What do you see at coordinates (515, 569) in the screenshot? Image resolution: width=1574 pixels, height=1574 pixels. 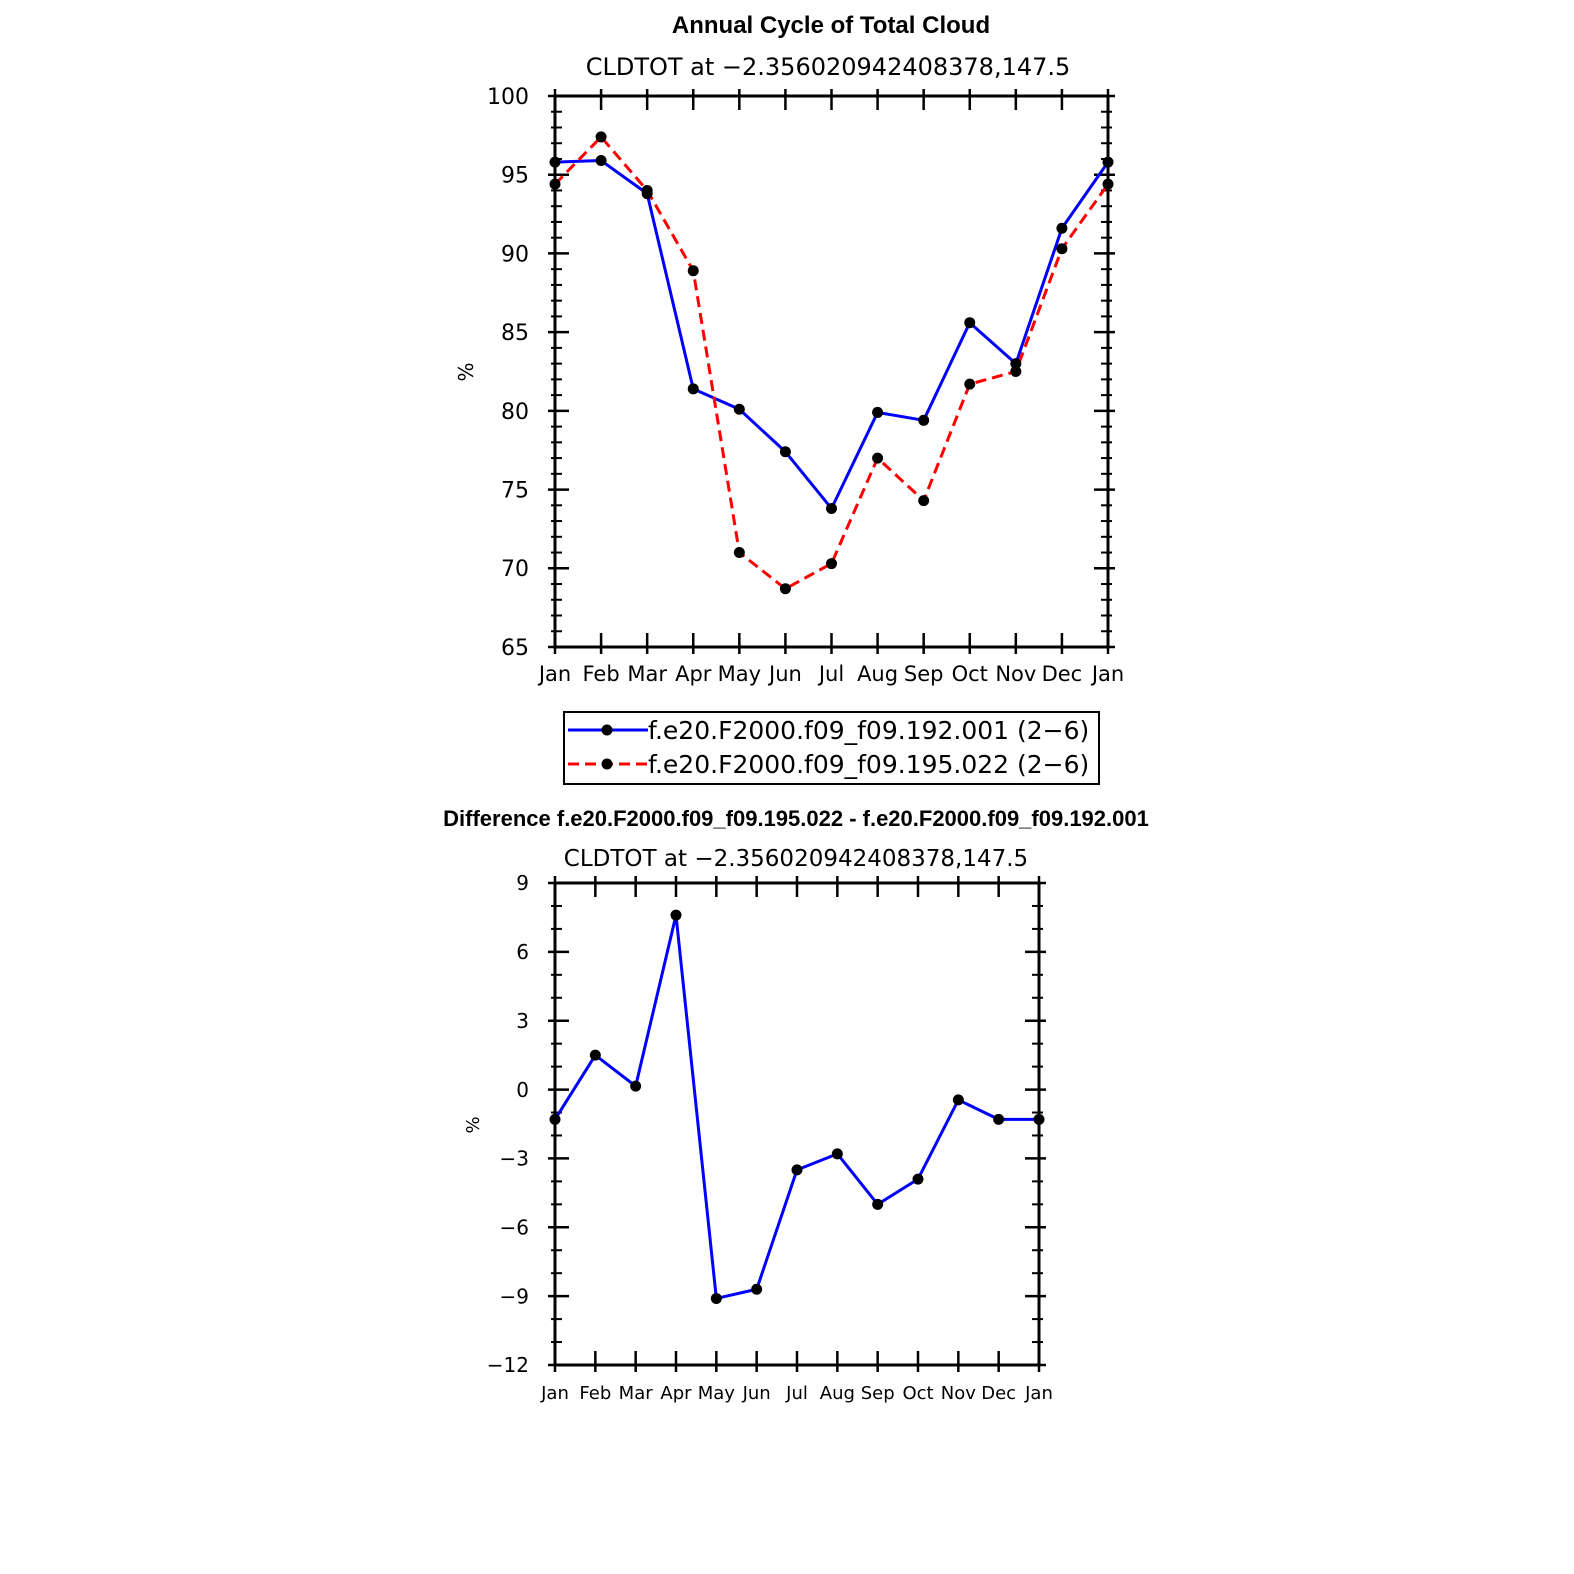 I see `y-tick-label: 70` at bounding box center [515, 569].